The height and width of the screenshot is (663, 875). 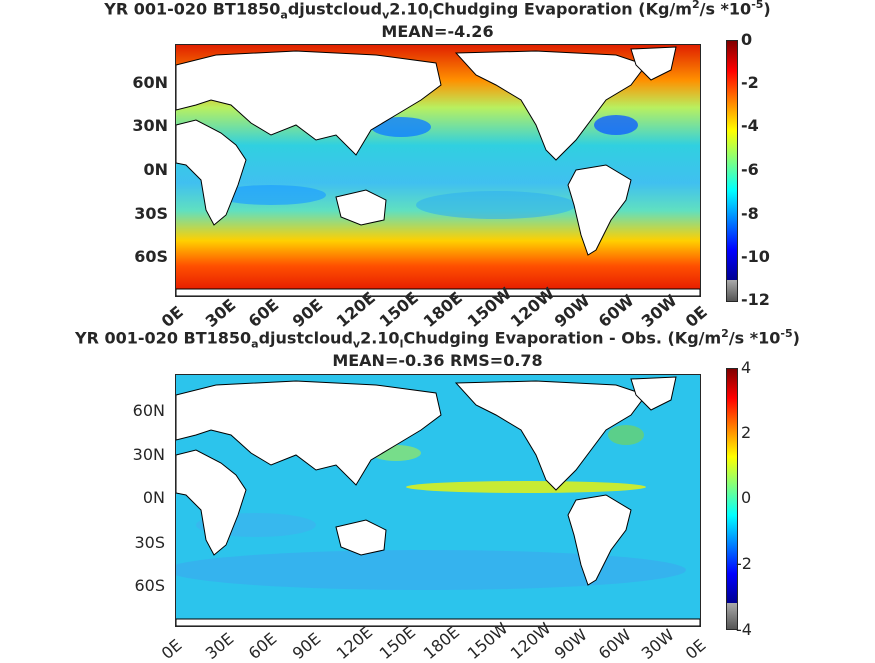 What do you see at coordinates (150, 125) in the screenshot?
I see `panel1-ylabel: 30N` at bounding box center [150, 125].